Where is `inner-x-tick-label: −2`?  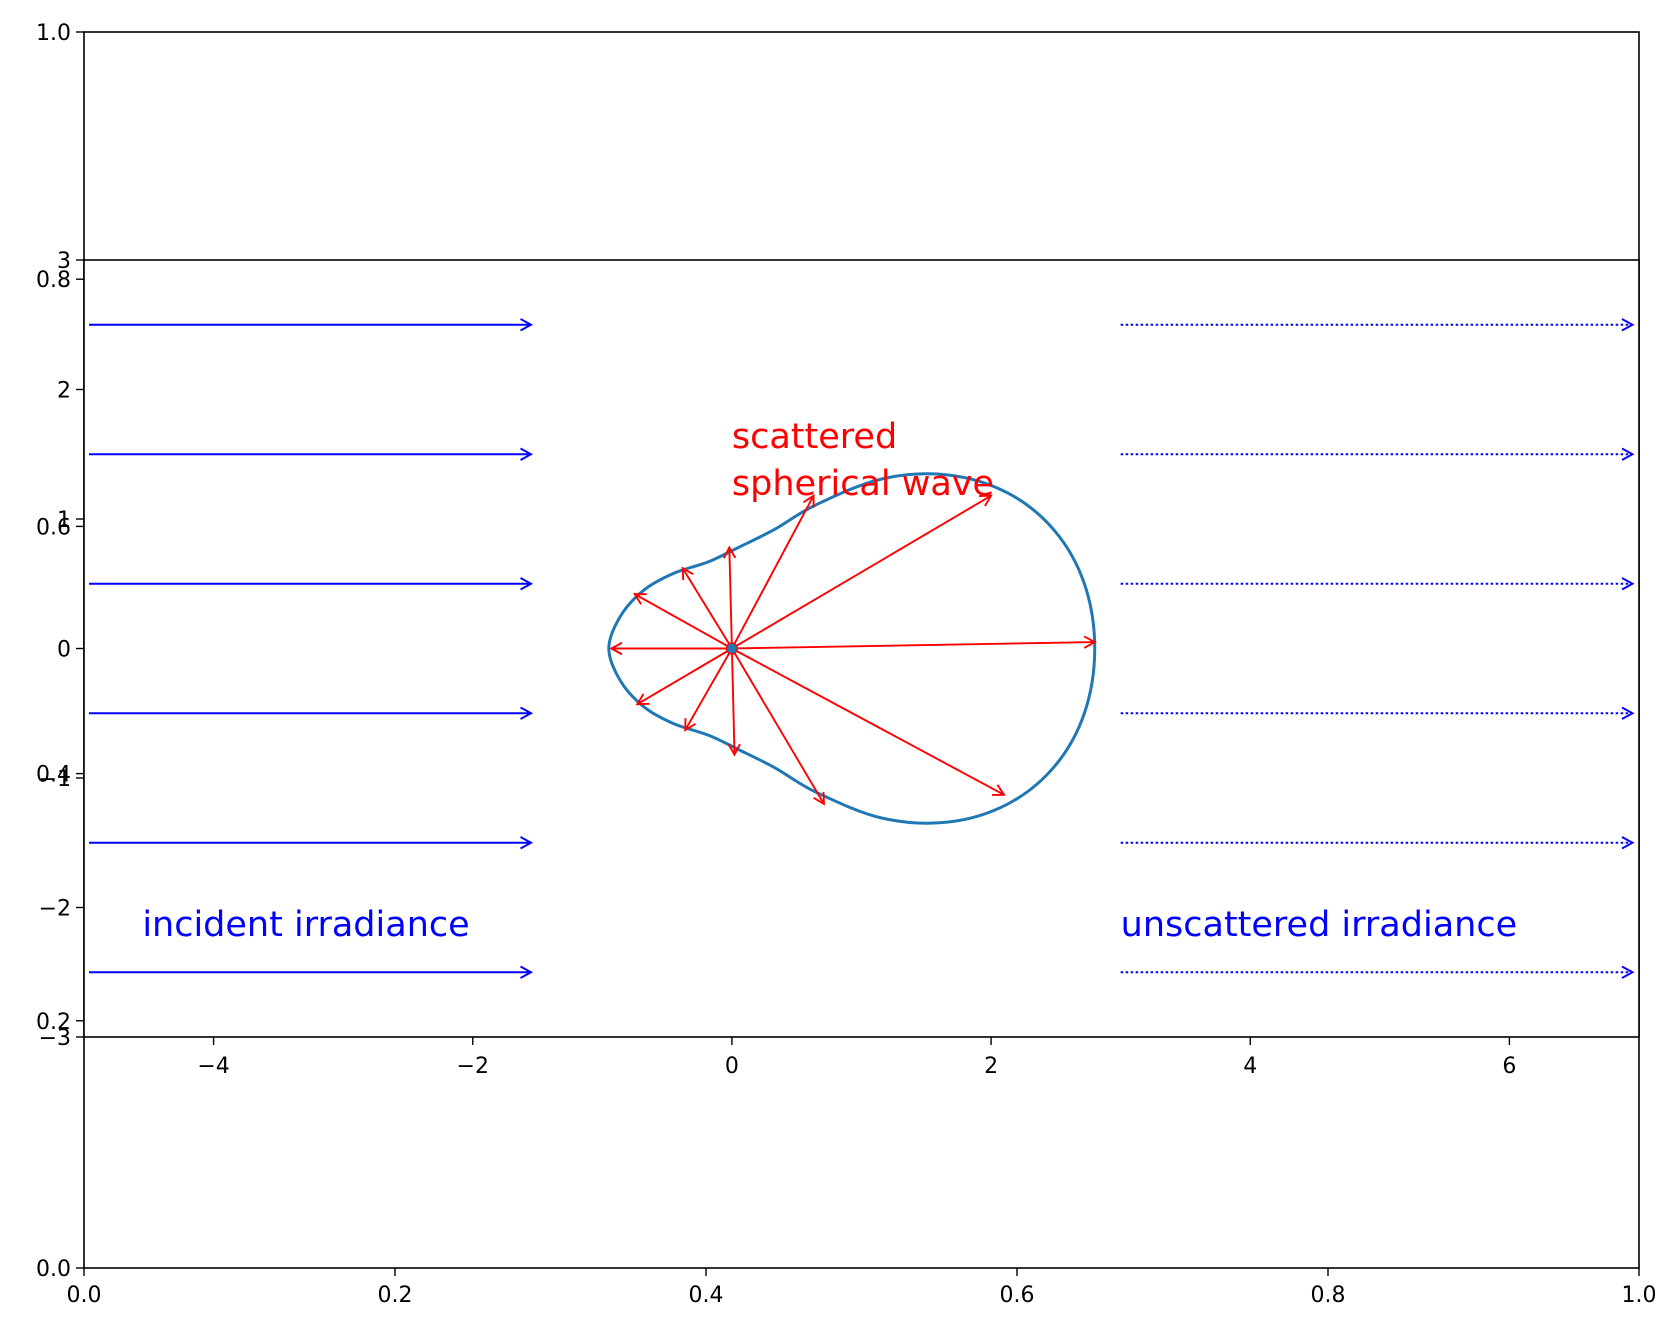
inner-x-tick-label: −2 is located at coordinates (473, 1066).